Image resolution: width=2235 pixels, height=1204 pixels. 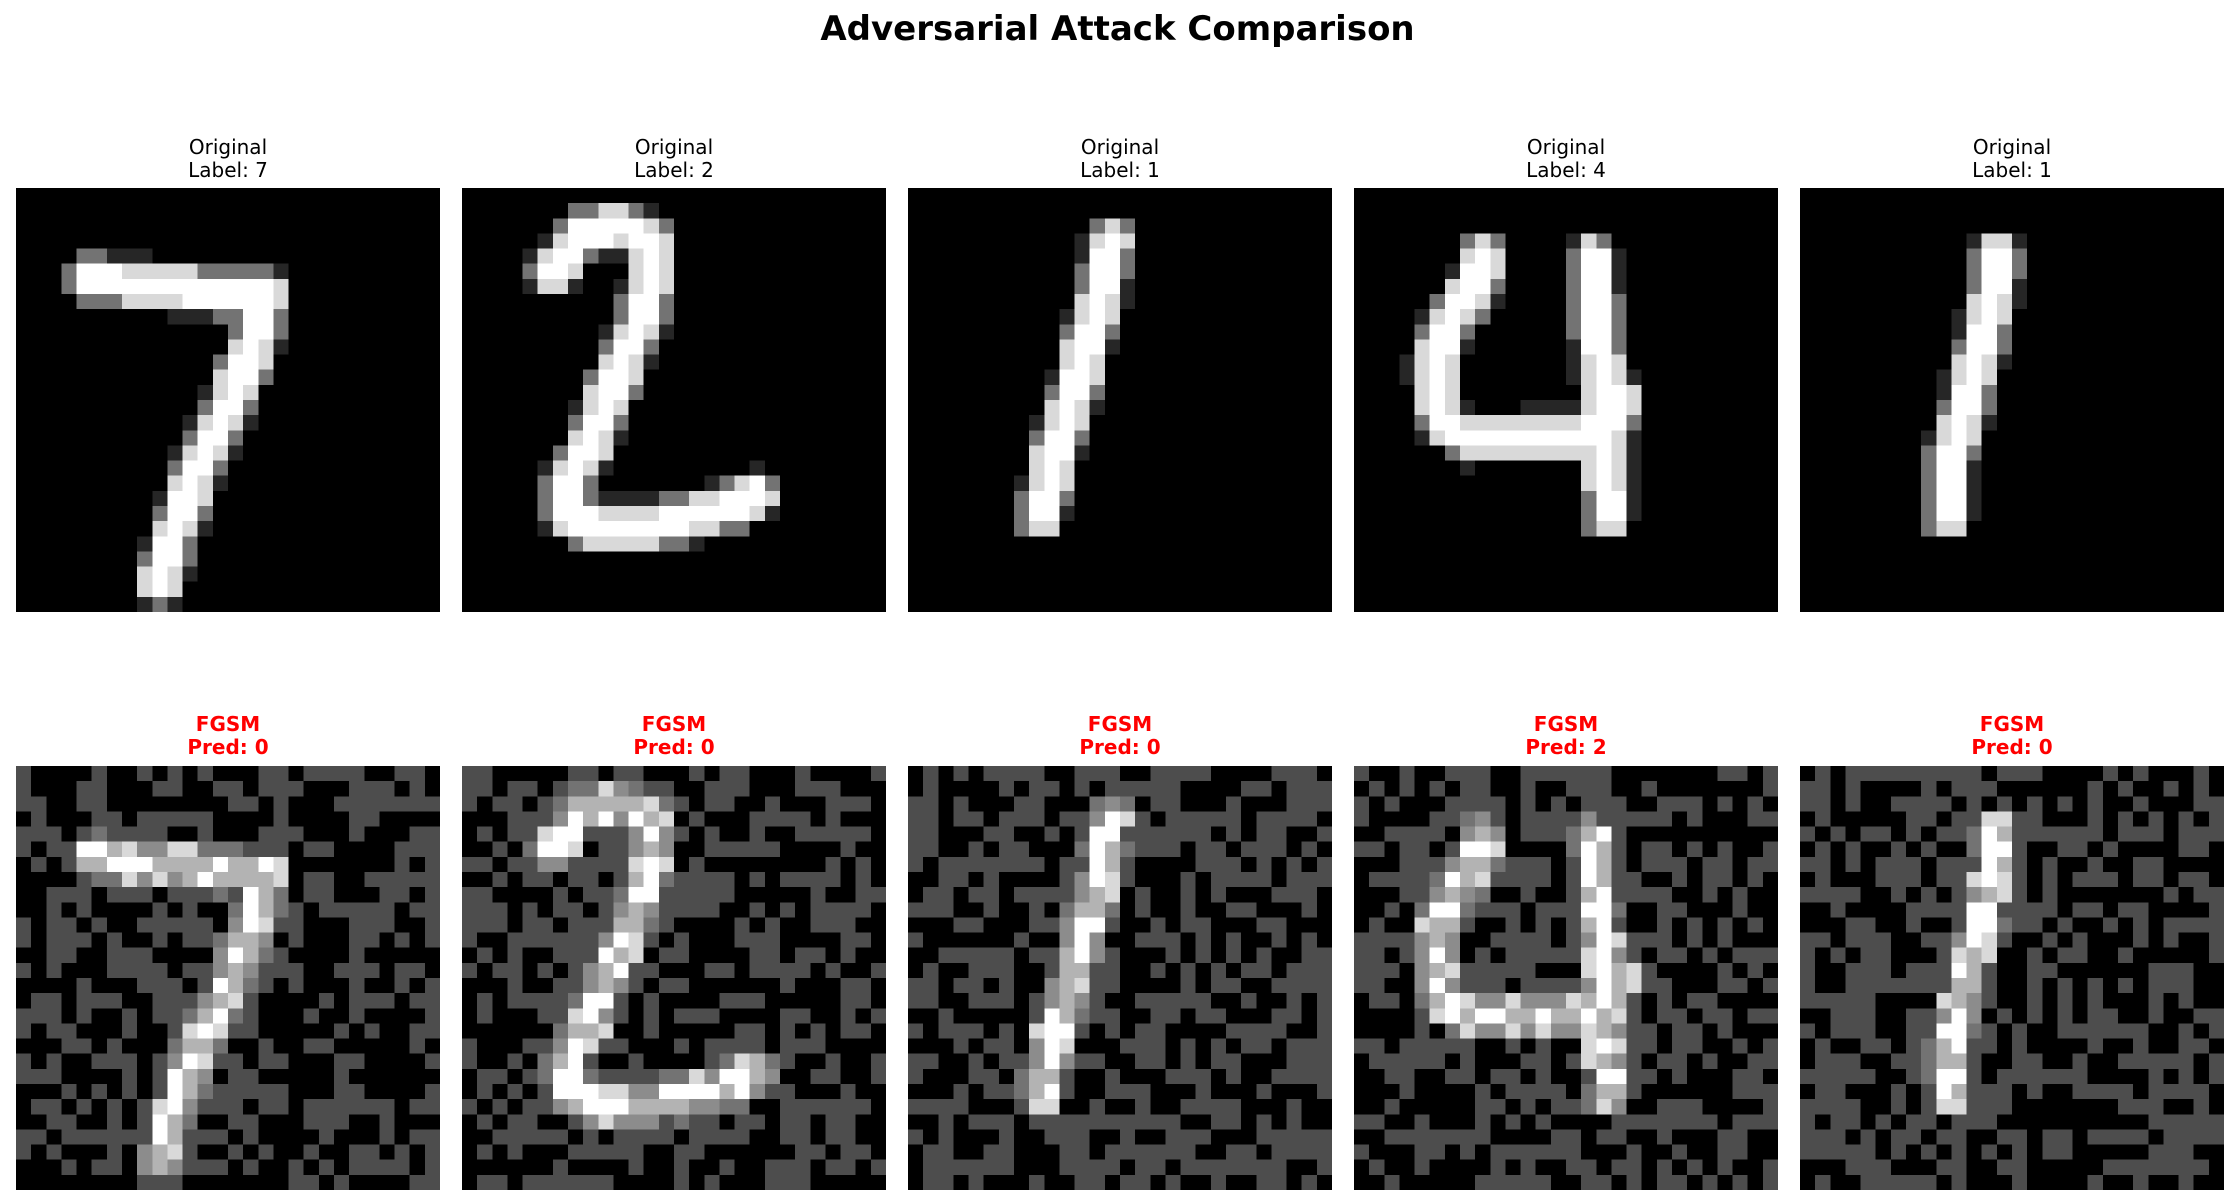 I want to click on adversarial-title-3: FGSM Pred: 0, so click(x=1120, y=735).